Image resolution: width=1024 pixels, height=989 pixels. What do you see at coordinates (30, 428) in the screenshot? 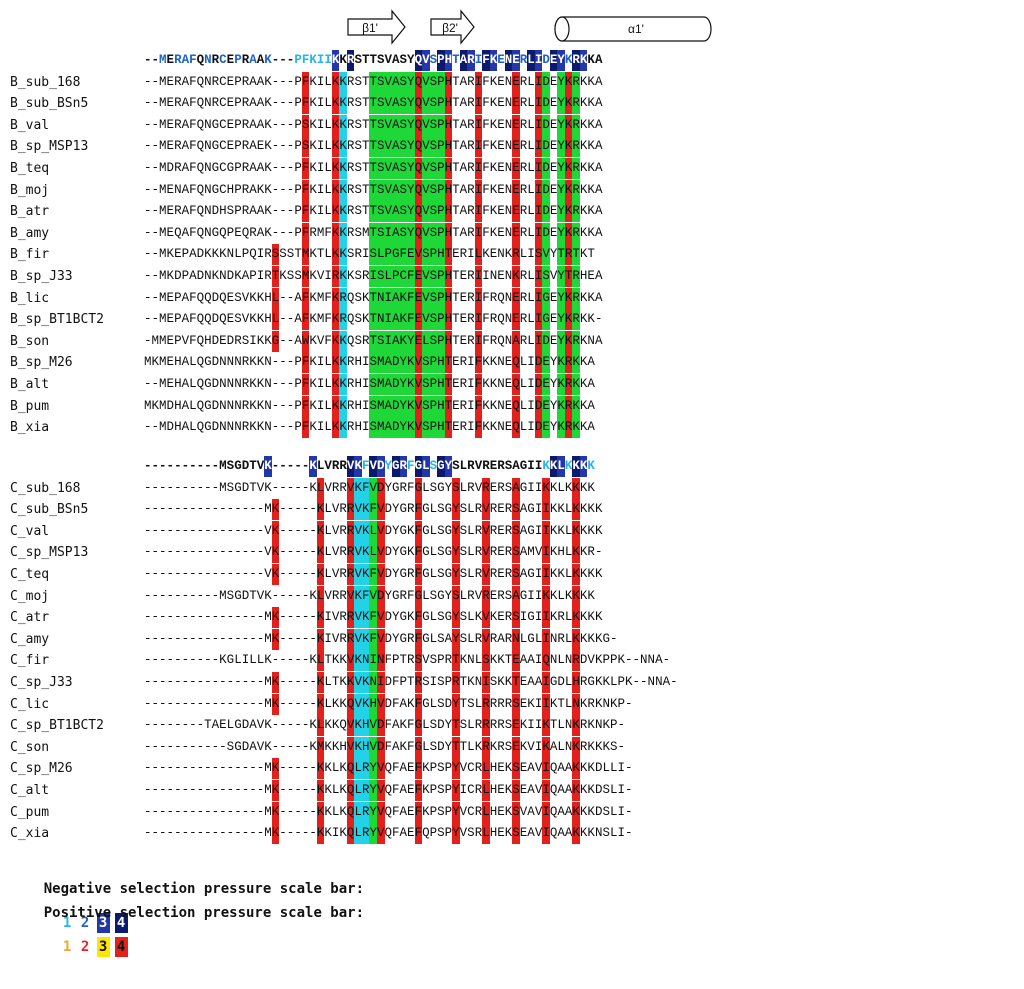
I see `sequence-name: B_xia` at bounding box center [30, 428].